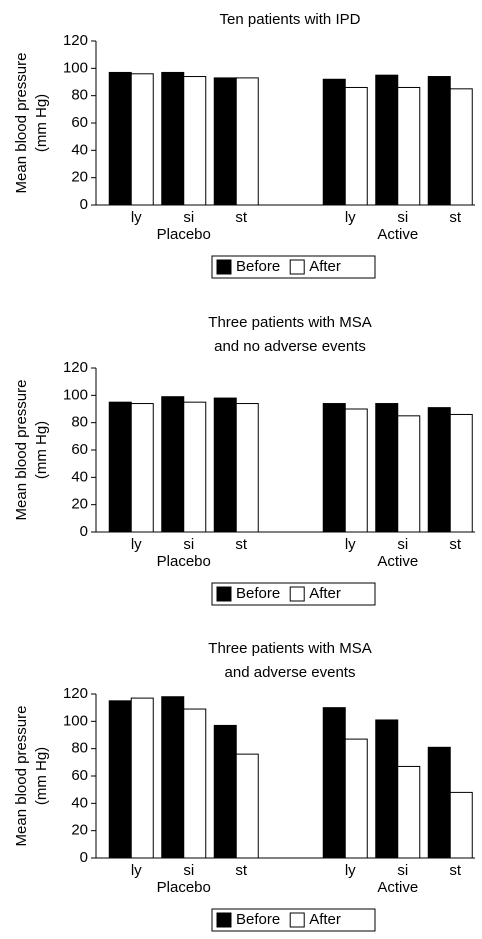 The height and width of the screenshot is (939, 482). What do you see at coordinates (290, 672) in the screenshot?
I see `chart-title: and adverse events` at bounding box center [290, 672].